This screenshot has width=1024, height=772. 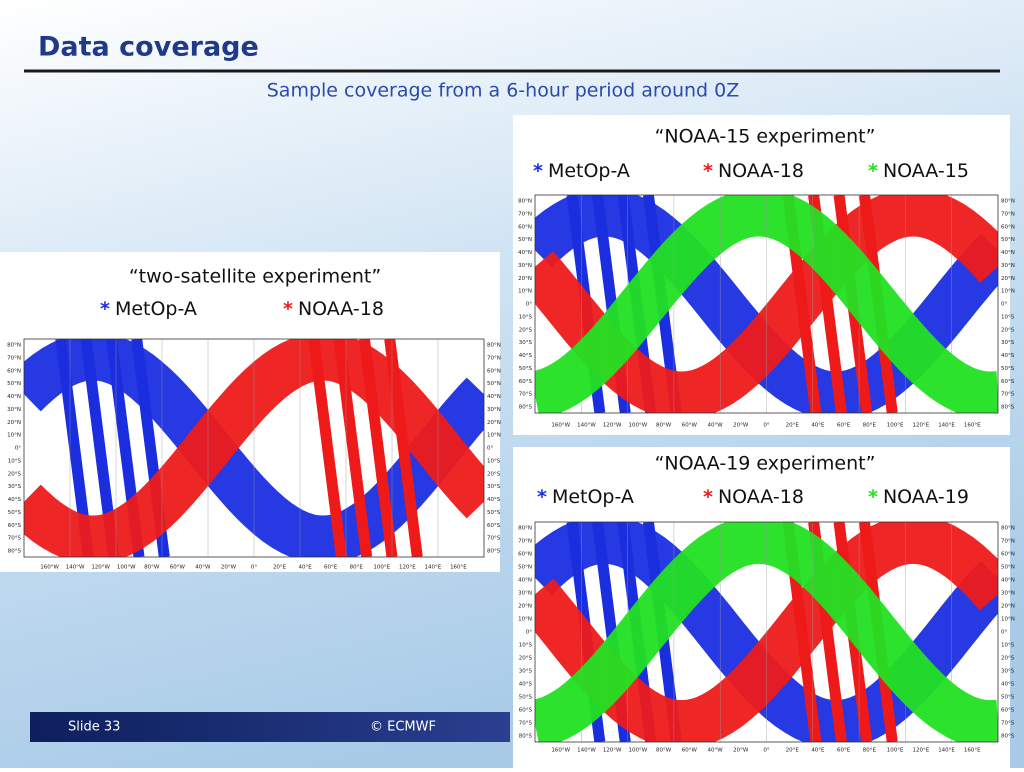 I want to click on copyright: © ECMWF, so click(x=403, y=727).